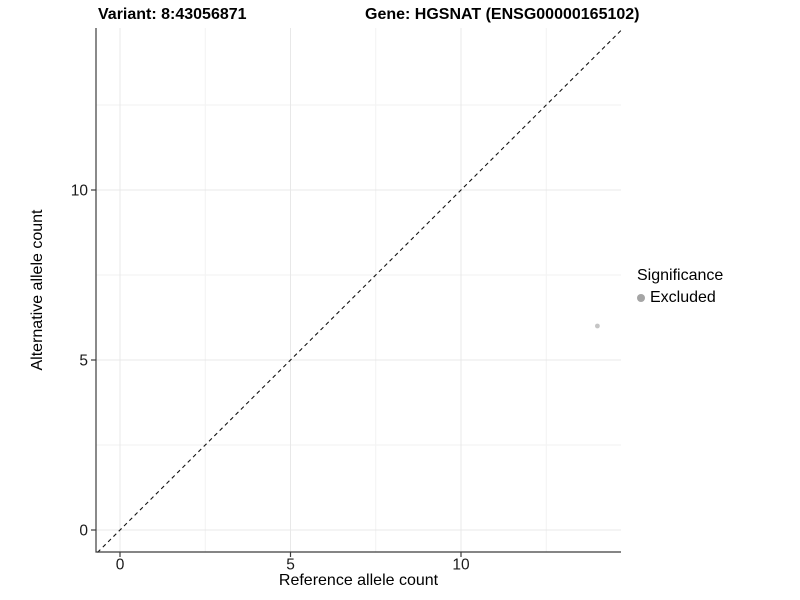 The image size is (800, 600). What do you see at coordinates (597, 326) in the screenshot?
I see `data-point` at bounding box center [597, 326].